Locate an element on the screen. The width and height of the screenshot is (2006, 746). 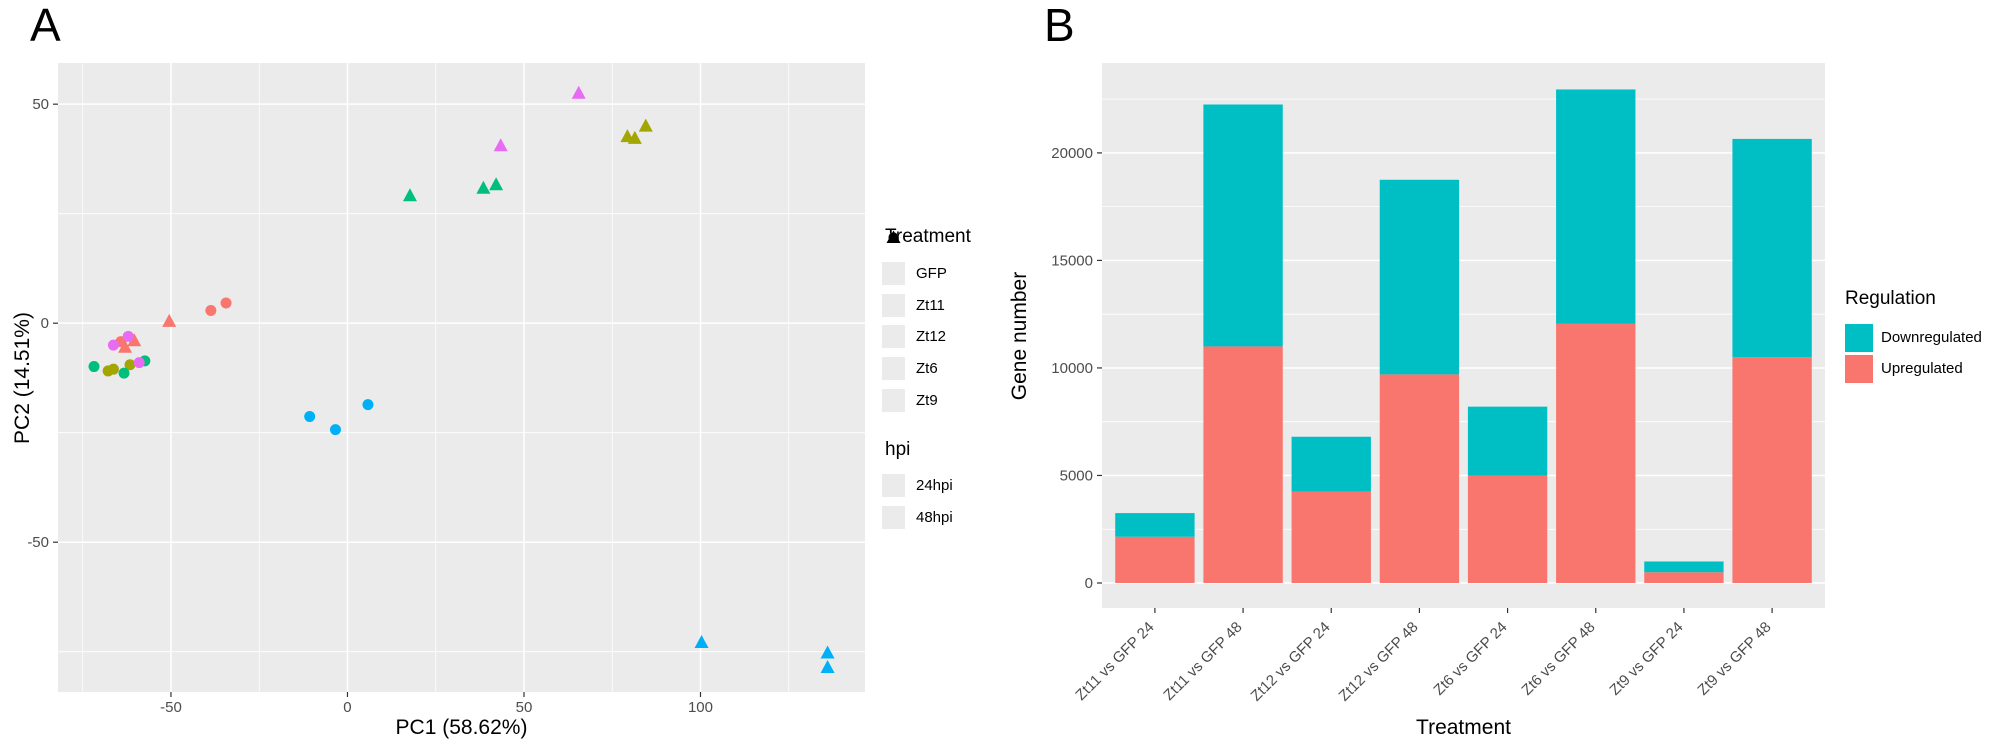
bar-y-tick-label: 20000 is located at coordinates (1072, 153).